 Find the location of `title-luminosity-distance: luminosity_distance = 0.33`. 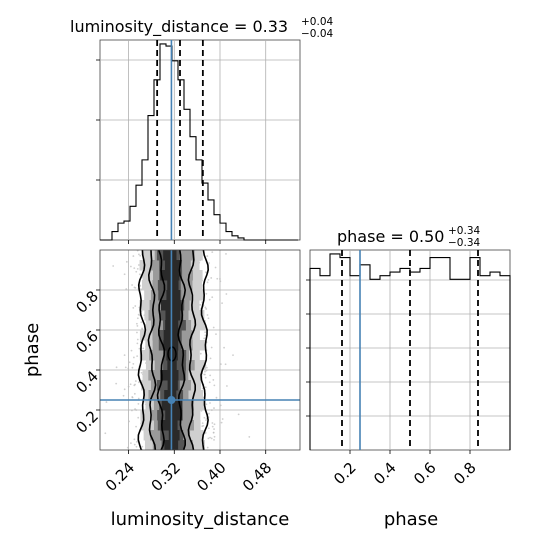

title-luminosity-distance: luminosity_distance = 0.33 is located at coordinates (179, 27).